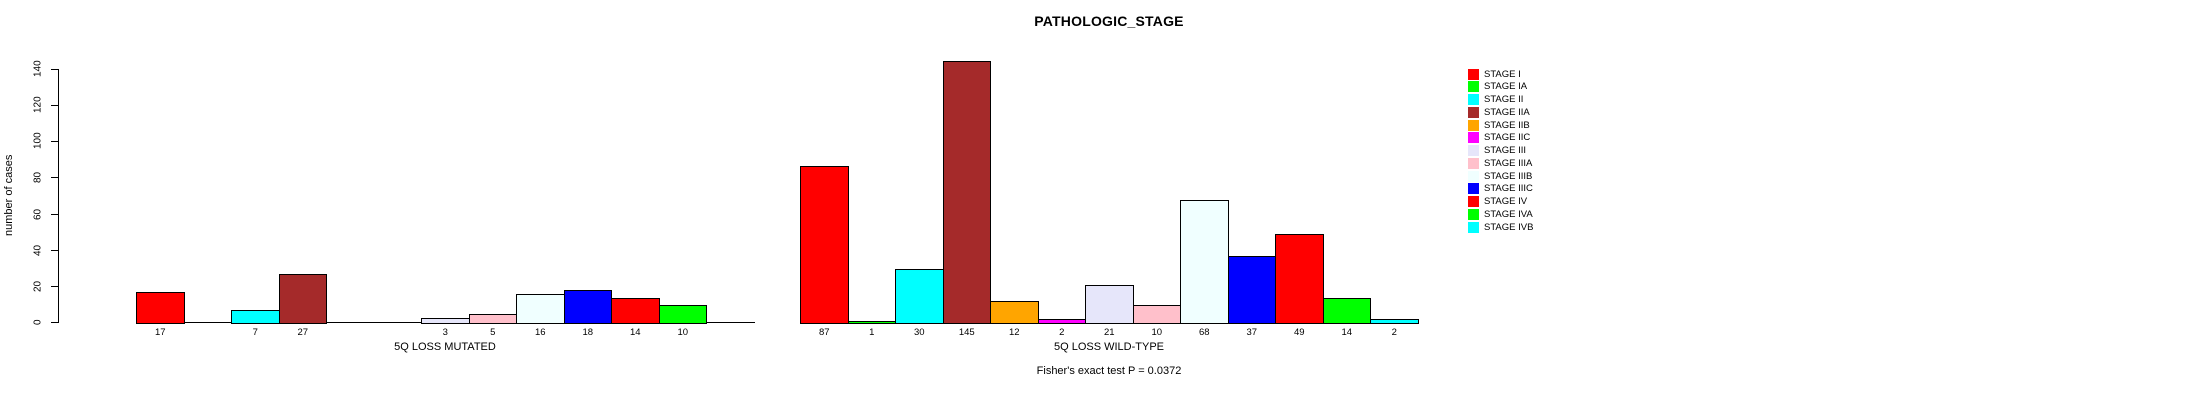 This screenshot has width=2190, height=400. What do you see at coordinates (1394, 321) in the screenshot?
I see `bar-stage-ivb` at bounding box center [1394, 321].